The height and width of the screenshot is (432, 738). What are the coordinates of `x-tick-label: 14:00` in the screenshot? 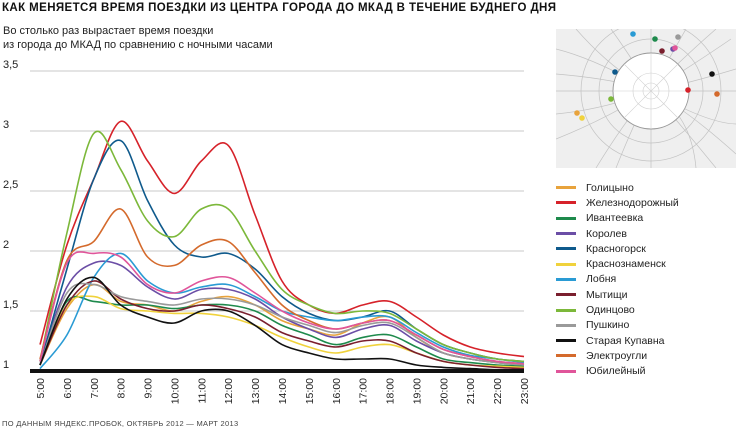 It's located at (283, 391).